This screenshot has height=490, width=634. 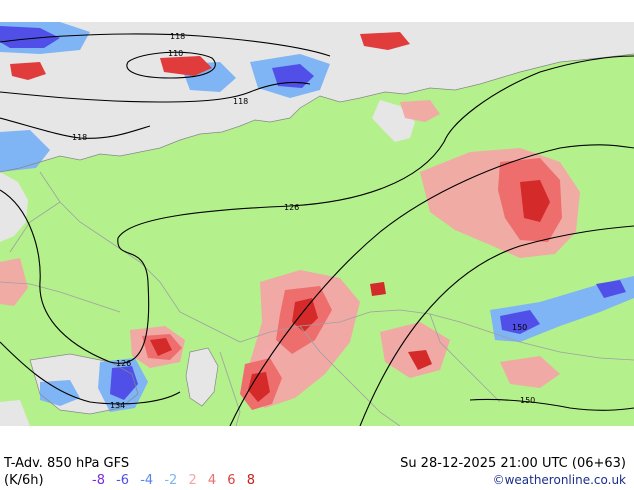 What do you see at coordinates (202, 377) in the screenshot?
I see `caspian-sea` at bounding box center [202, 377].